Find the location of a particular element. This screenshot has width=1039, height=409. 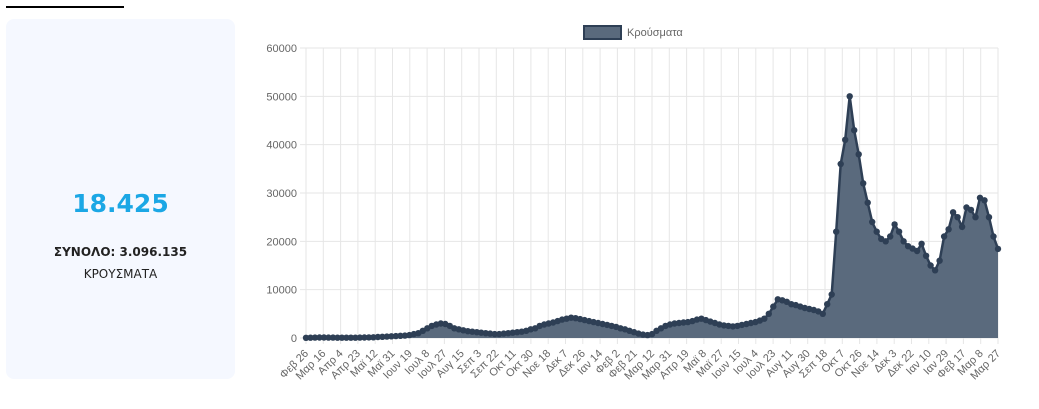

top-rule is located at coordinates (65, 7).